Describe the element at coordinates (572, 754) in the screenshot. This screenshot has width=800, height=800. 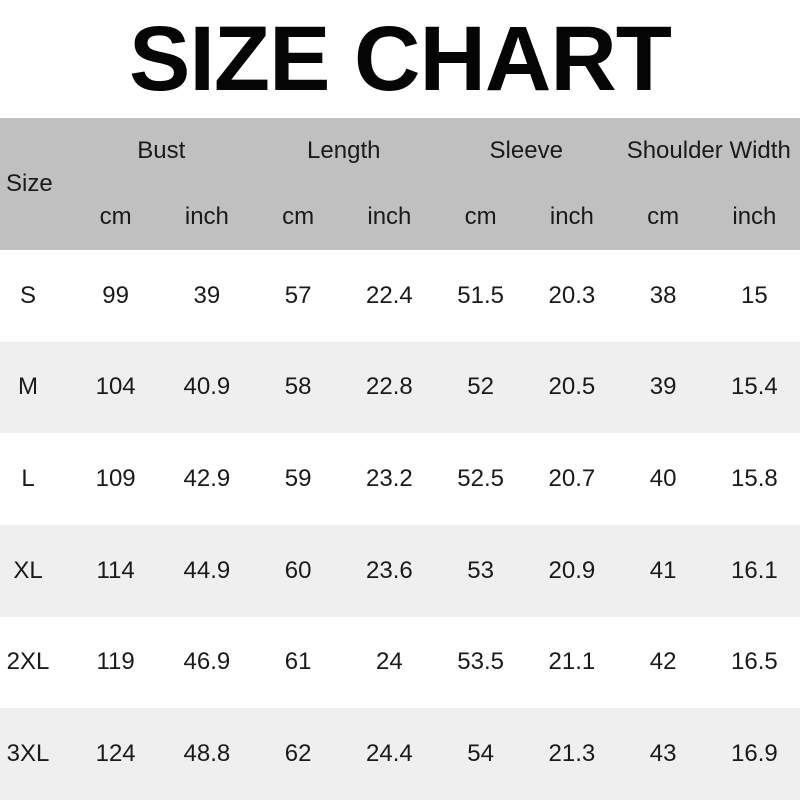
I see `table-cell-sleeve-inch: 21.3` at that location.